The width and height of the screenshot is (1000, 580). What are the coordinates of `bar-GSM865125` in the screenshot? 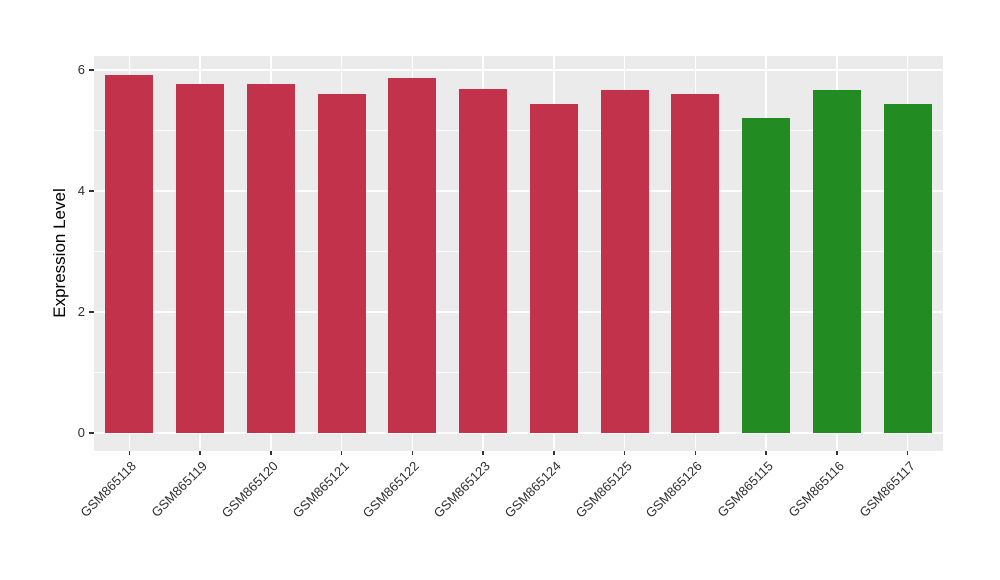 It's located at (624, 261).